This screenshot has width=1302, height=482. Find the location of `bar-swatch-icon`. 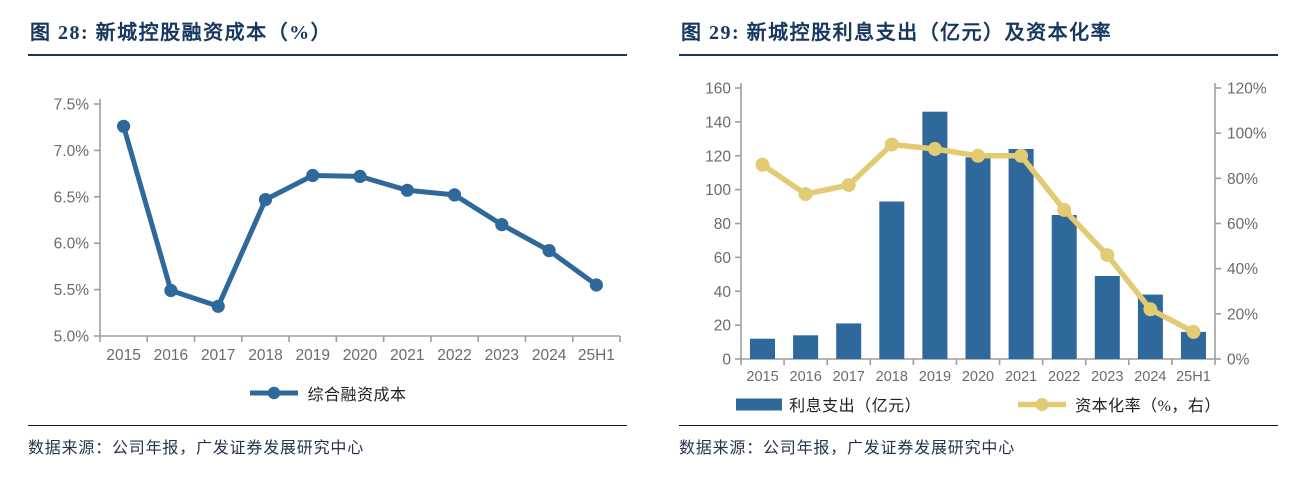

bar-swatch-icon is located at coordinates (759, 404).